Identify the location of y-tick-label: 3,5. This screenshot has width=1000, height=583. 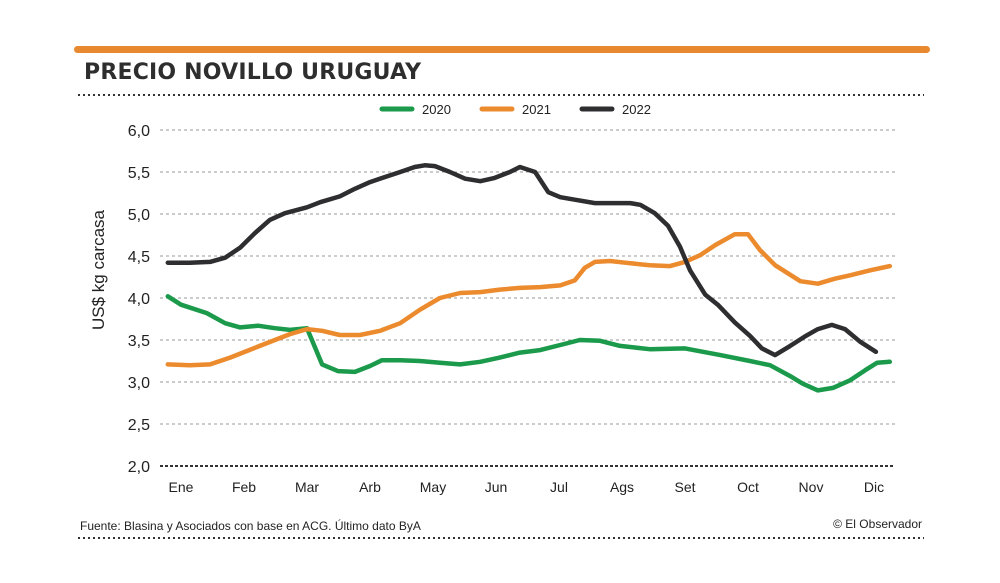
(139, 341).